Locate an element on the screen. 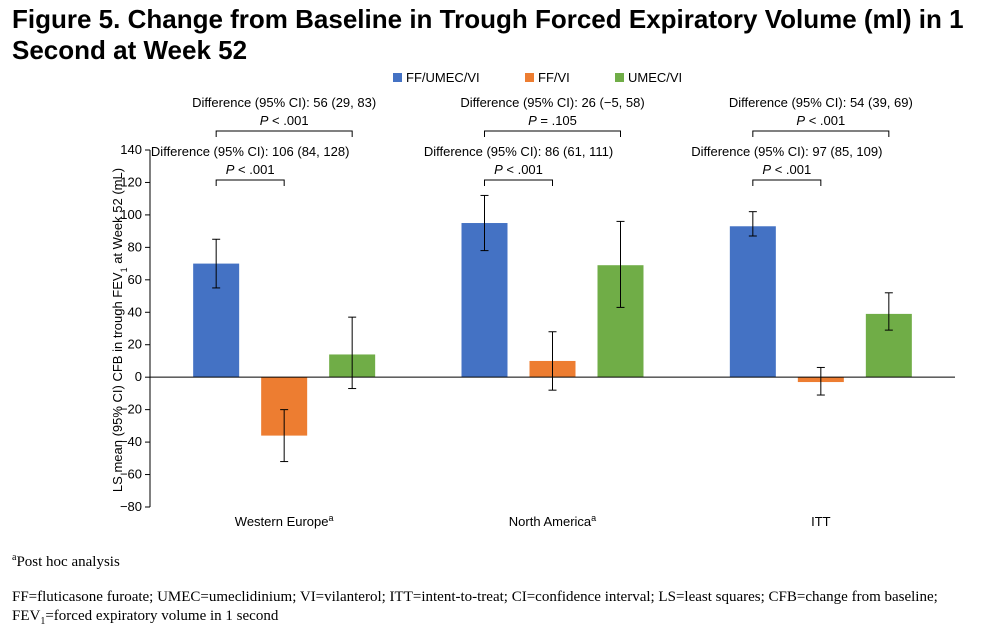 The image size is (1000, 631). difference-label: Difference (95% CI): 26 (−5, 58) is located at coordinates (552, 102).